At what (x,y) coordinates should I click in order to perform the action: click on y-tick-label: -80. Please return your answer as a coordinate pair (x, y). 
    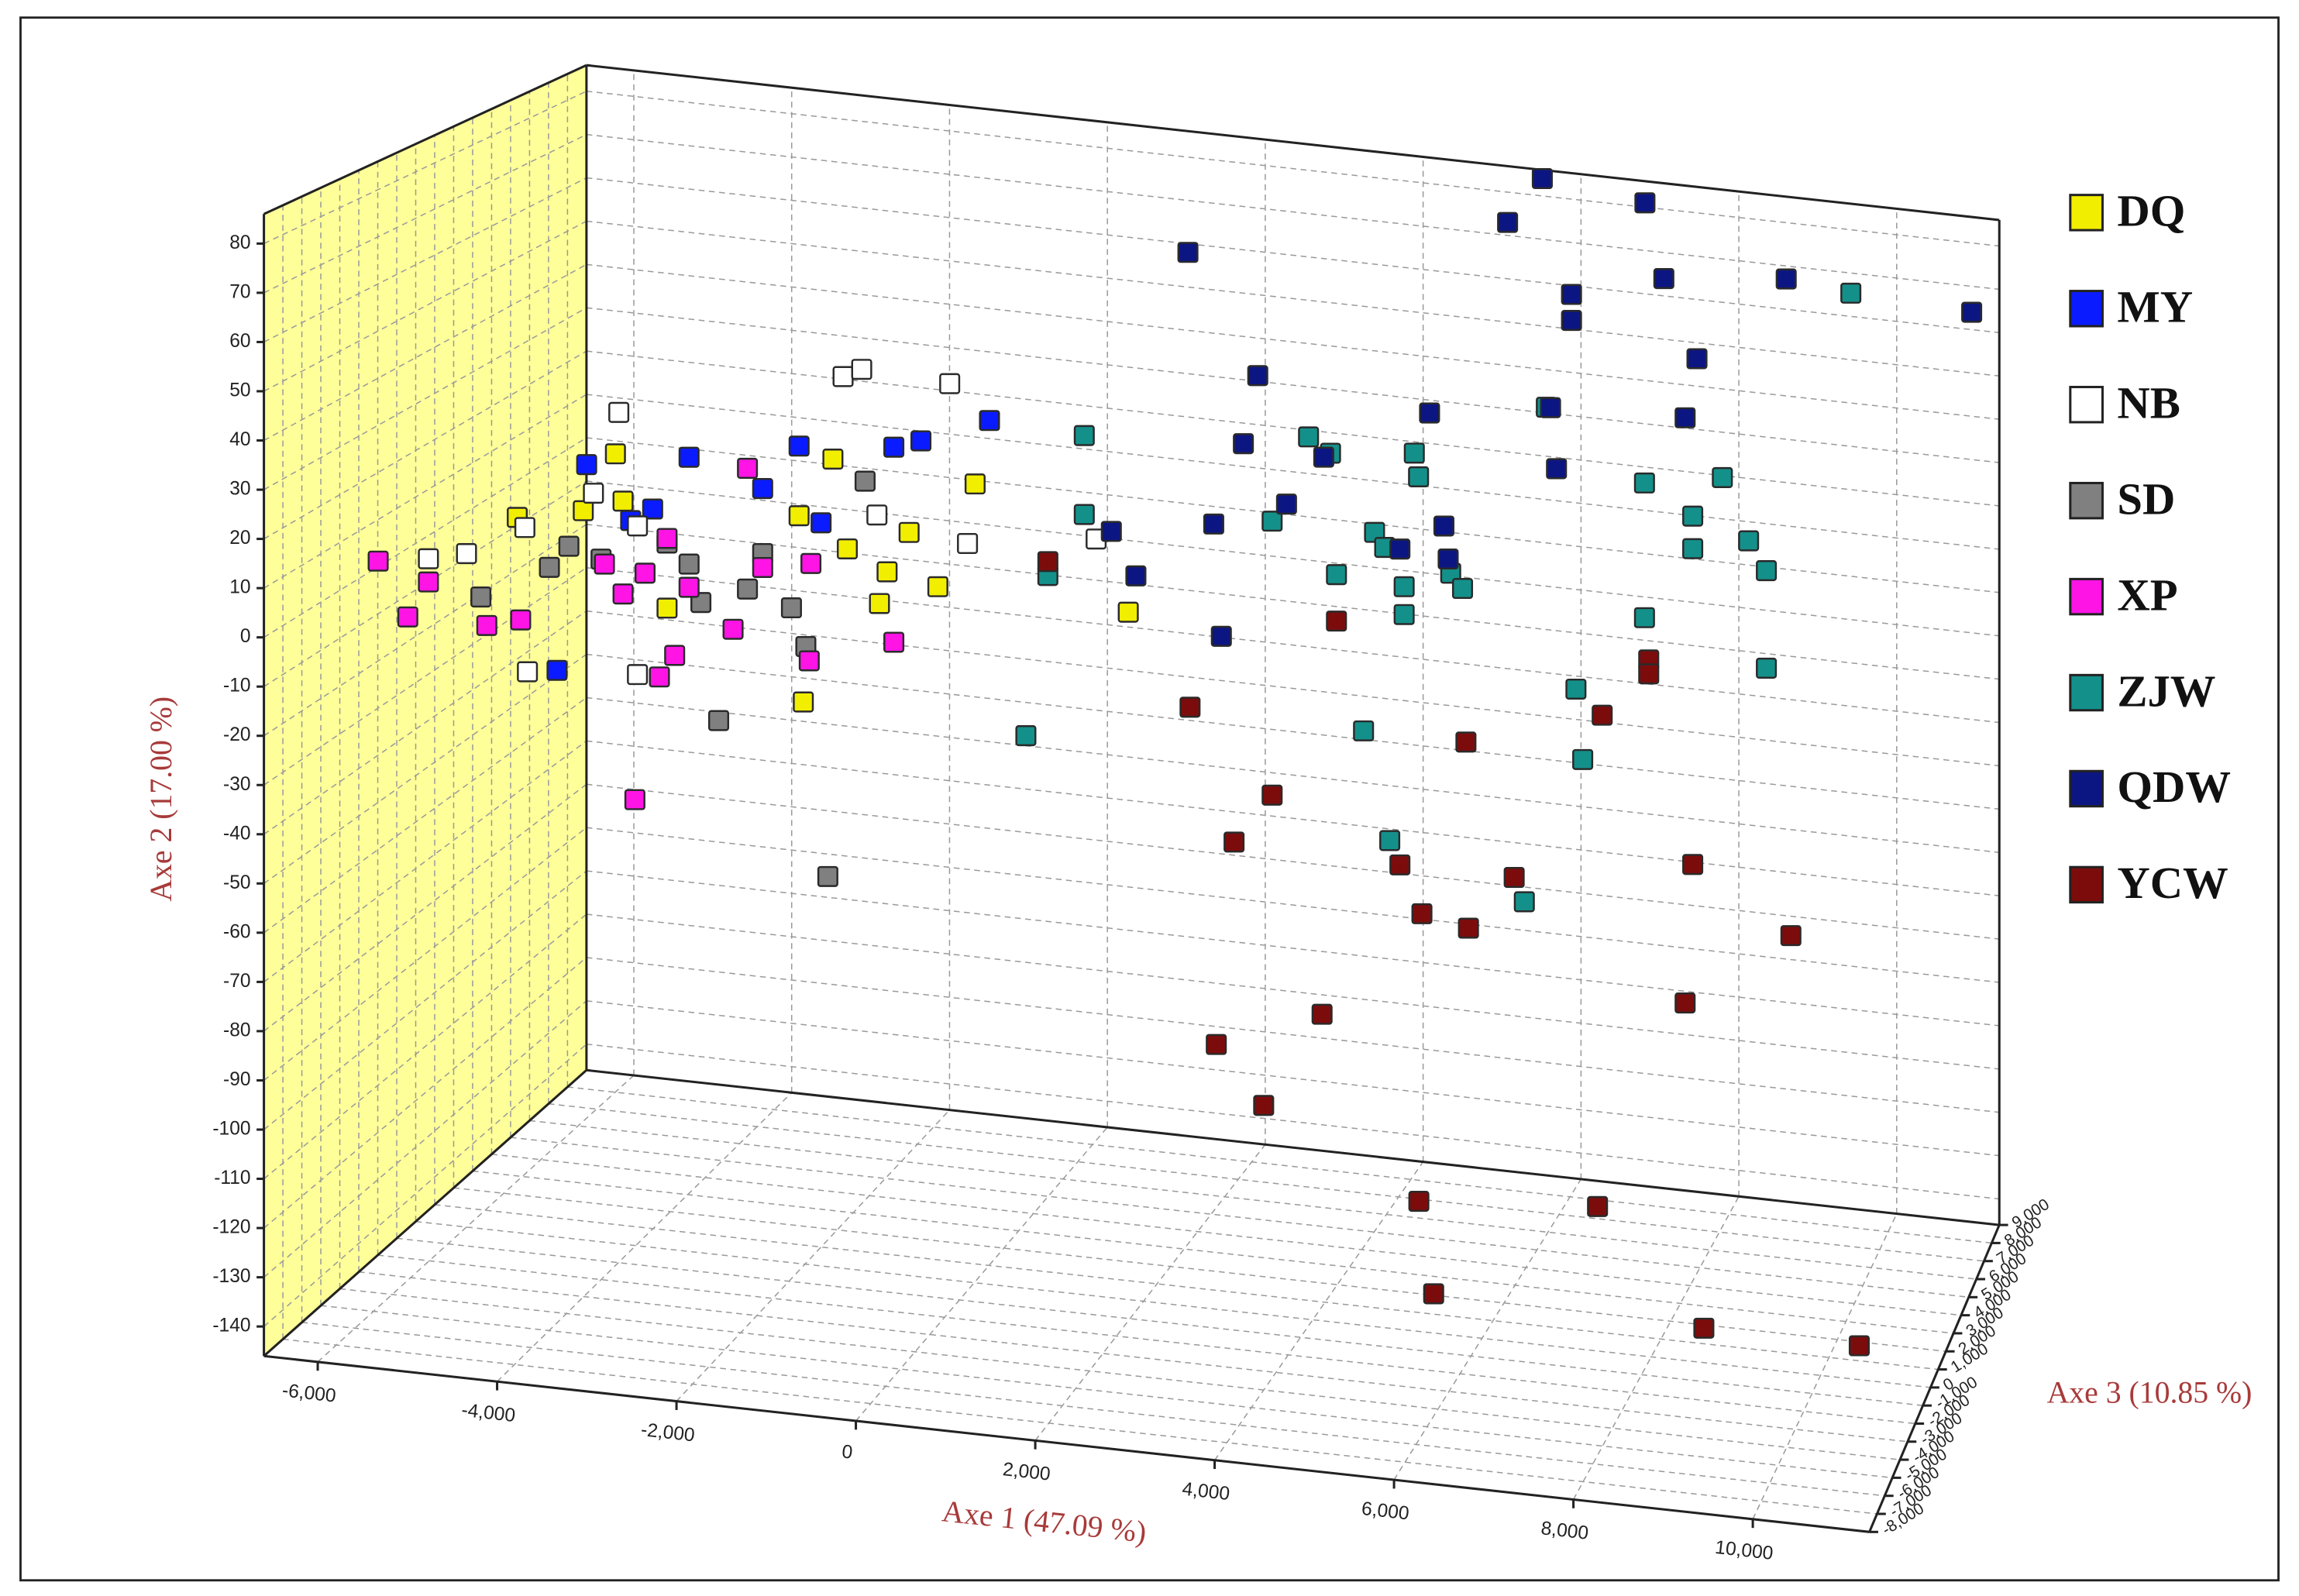
    Looking at the image, I should click on (237, 1030).